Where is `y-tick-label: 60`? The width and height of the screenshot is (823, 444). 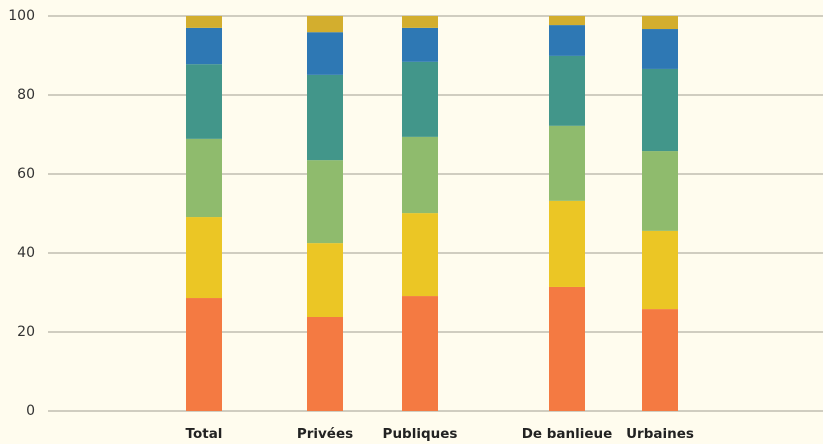 y-tick-label: 60 is located at coordinates (26, 174).